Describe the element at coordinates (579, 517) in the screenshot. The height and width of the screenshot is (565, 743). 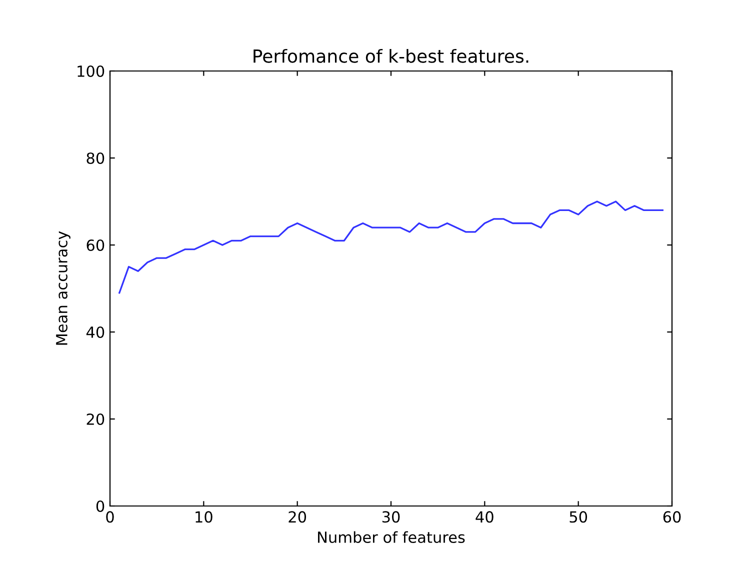
I see `x-tick-label: 50` at that location.